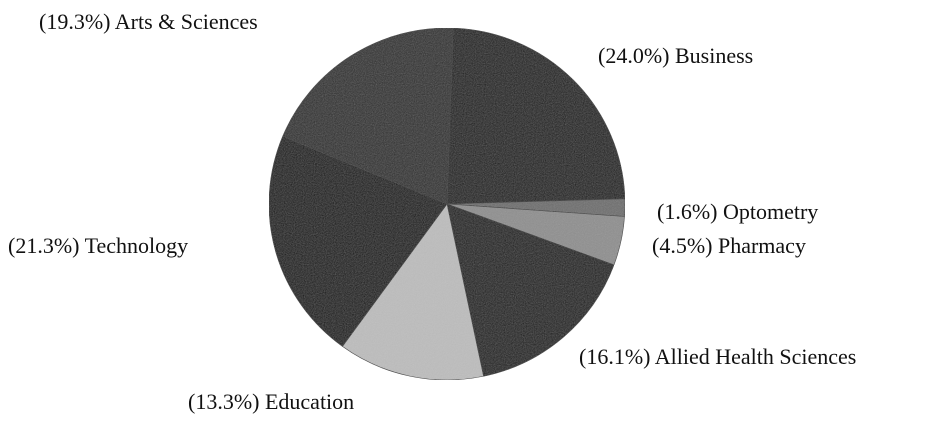 The image size is (937, 423). I want to click on pie-slice-business, so click(536, 116).